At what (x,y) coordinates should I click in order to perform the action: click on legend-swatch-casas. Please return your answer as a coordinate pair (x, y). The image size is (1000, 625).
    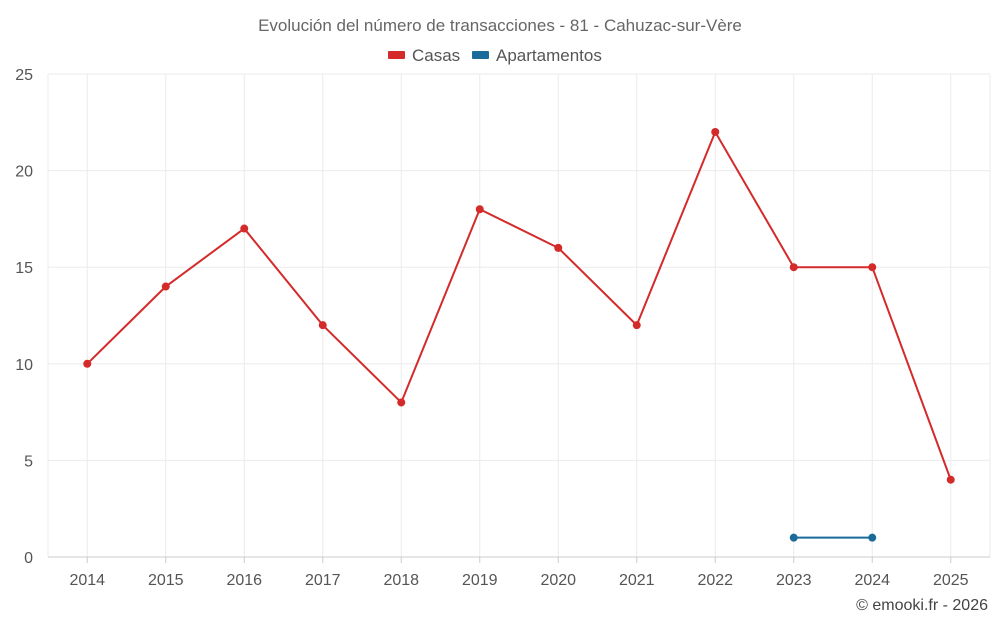
    Looking at the image, I should click on (396, 55).